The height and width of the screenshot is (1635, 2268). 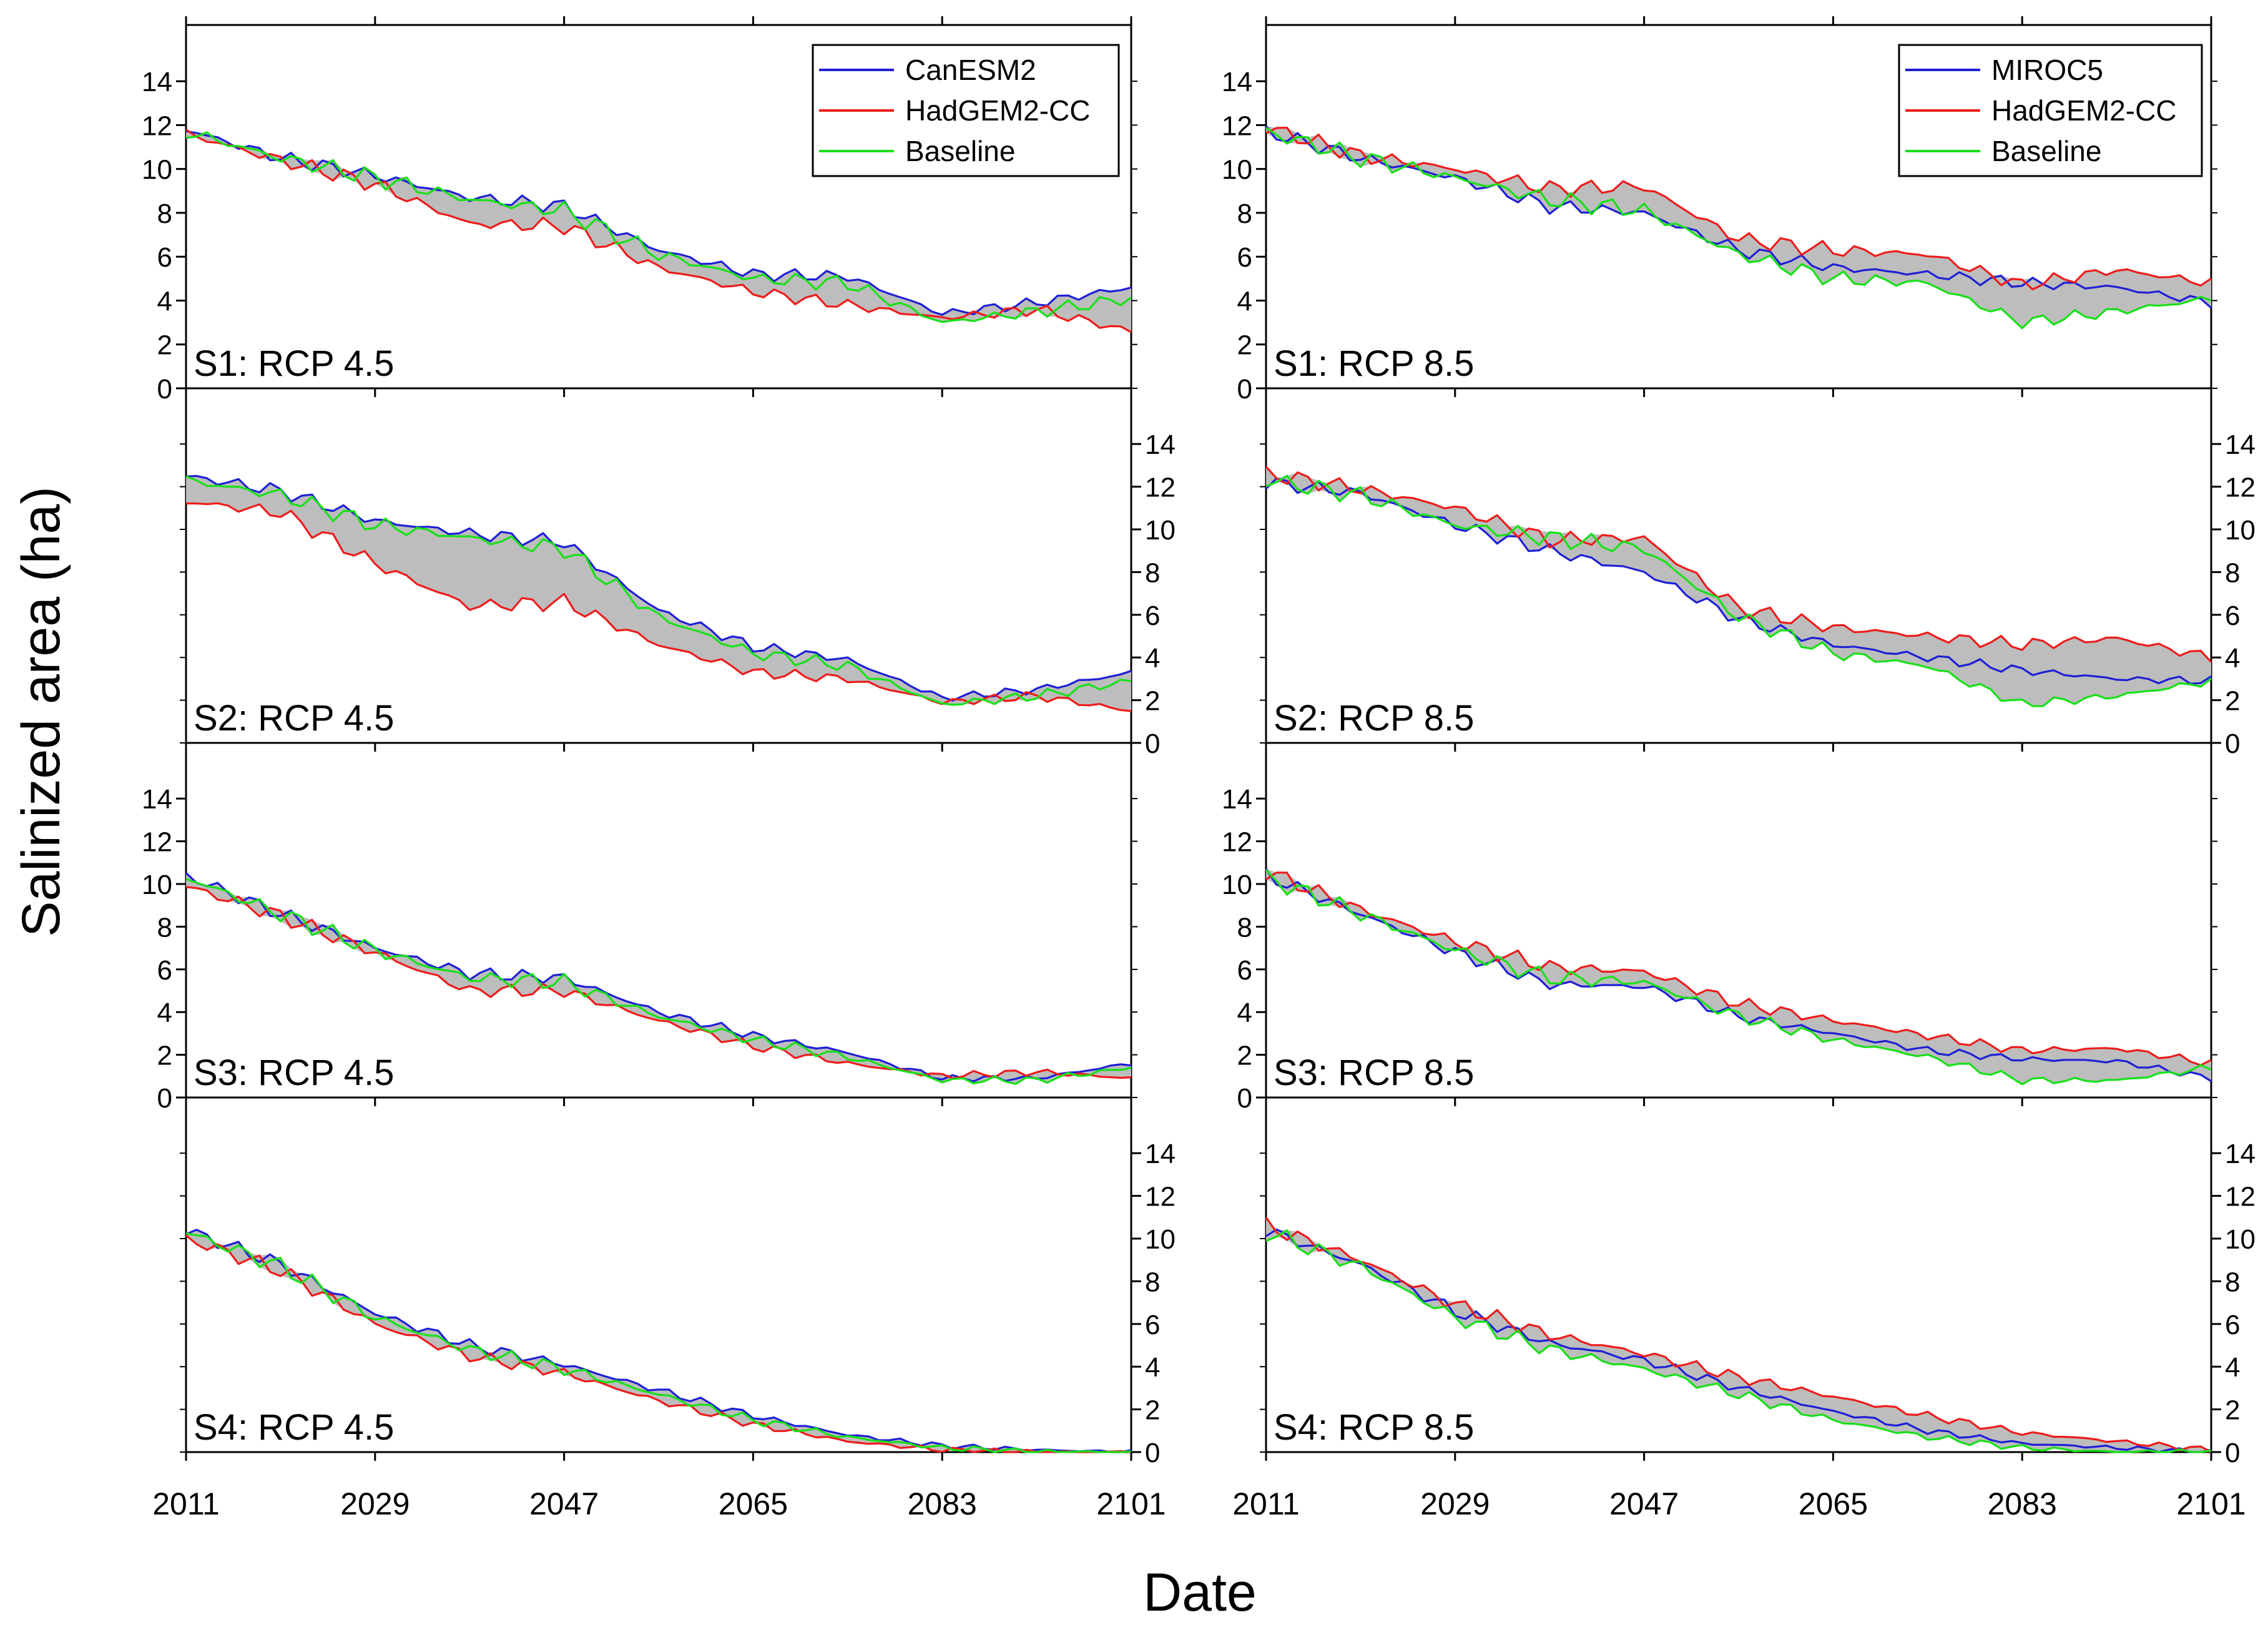 I want to click on legend-label: HadGEM2-CC, so click(x=2084, y=111).